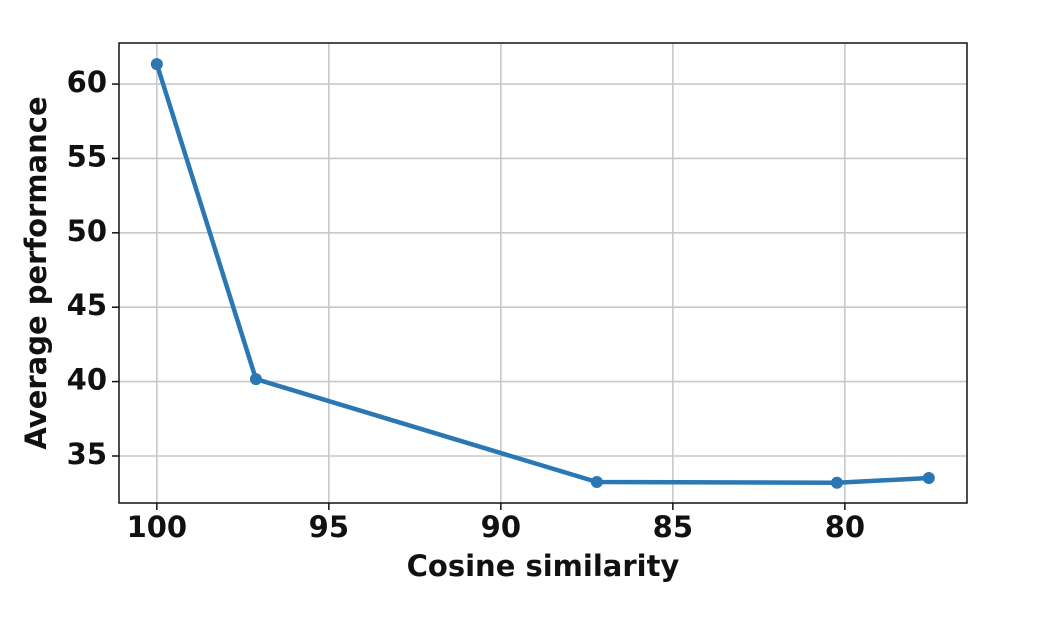 The image size is (1056, 636). What do you see at coordinates (87, 305) in the screenshot?
I see `y-tick-label: 45` at bounding box center [87, 305].